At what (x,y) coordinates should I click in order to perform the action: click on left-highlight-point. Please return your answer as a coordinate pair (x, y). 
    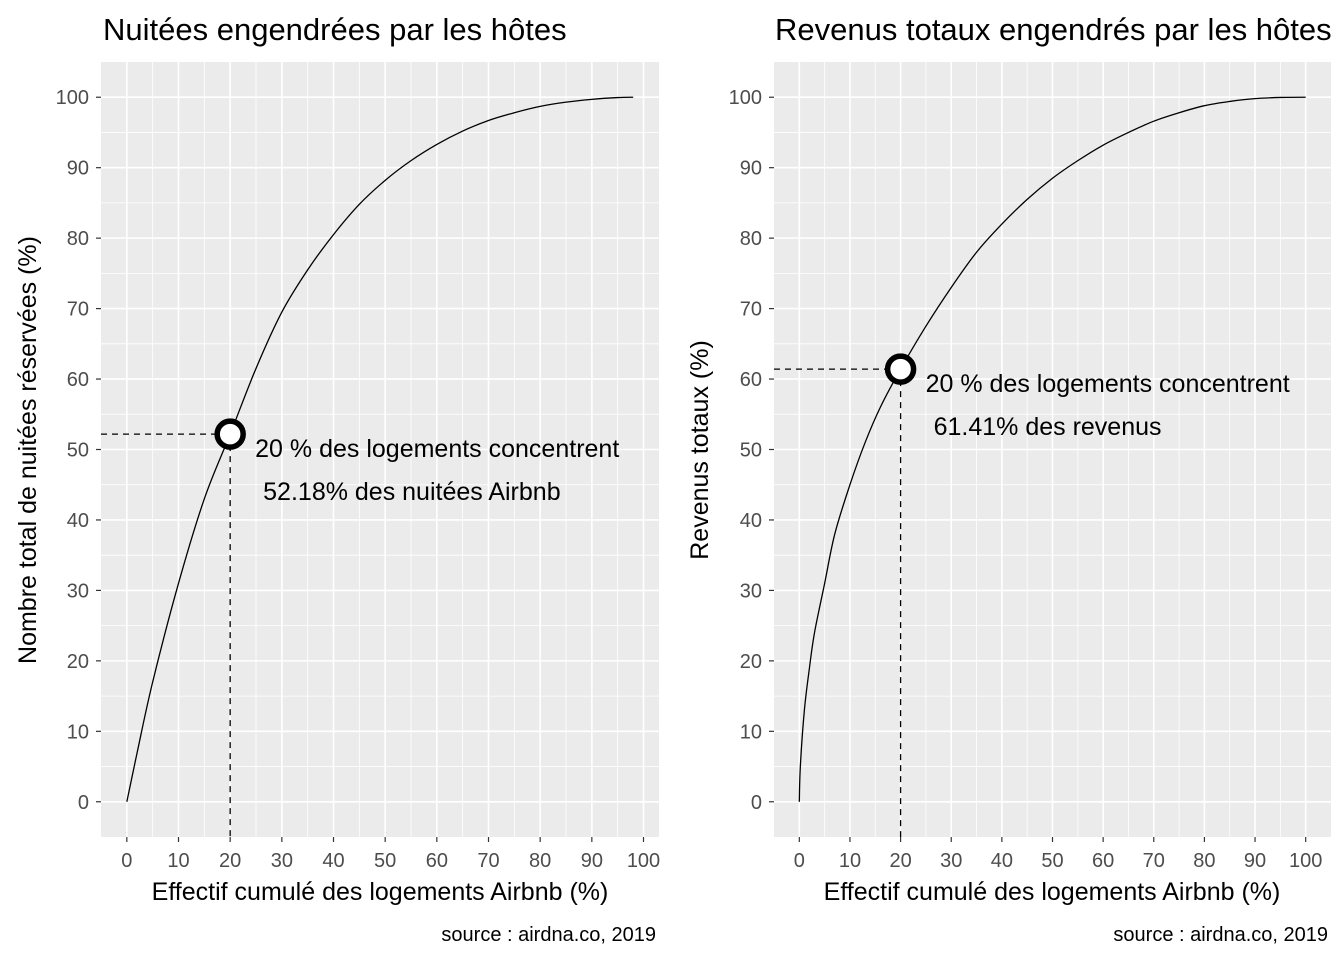
    Looking at the image, I should click on (230, 434).